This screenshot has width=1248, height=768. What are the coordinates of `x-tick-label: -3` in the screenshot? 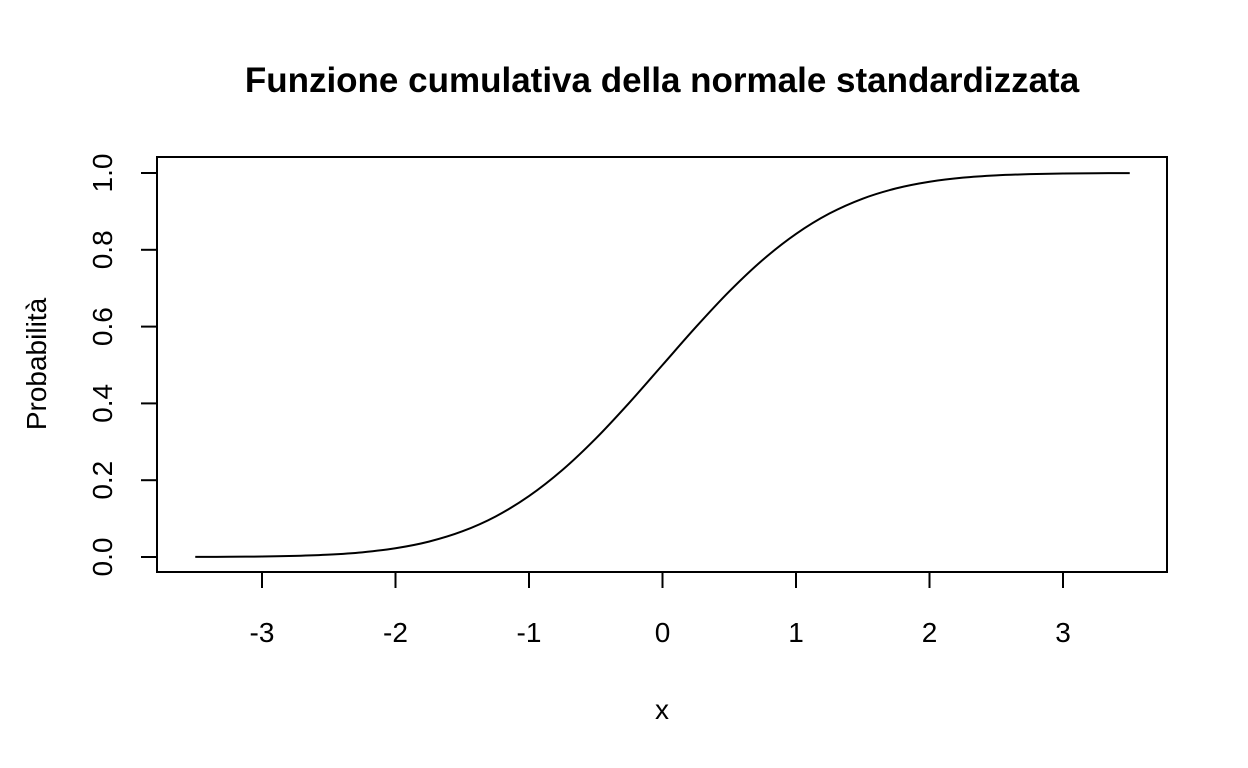 It's located at (262, 632).